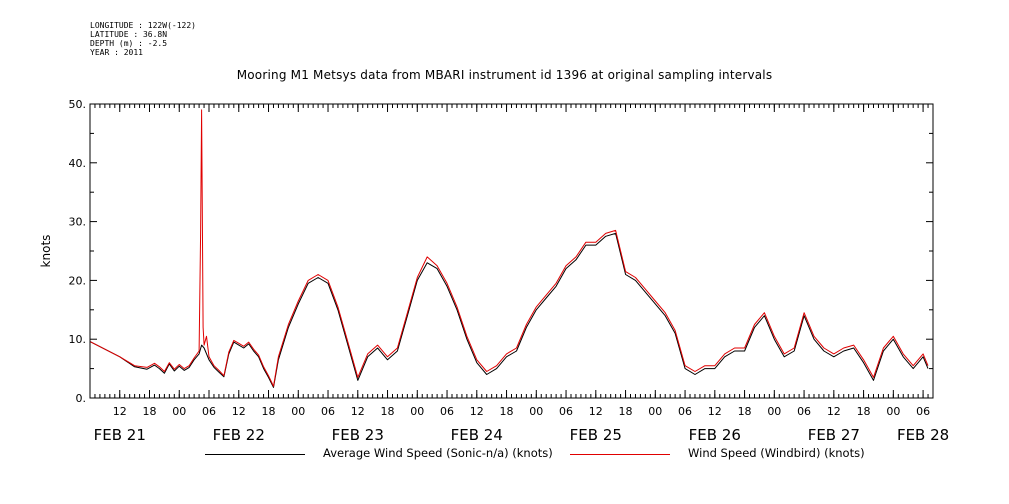  Describe the element at coordinates (129, 34) in the screenshot. I see `latitude-text: LATITUDE : 36.8N` at that location.